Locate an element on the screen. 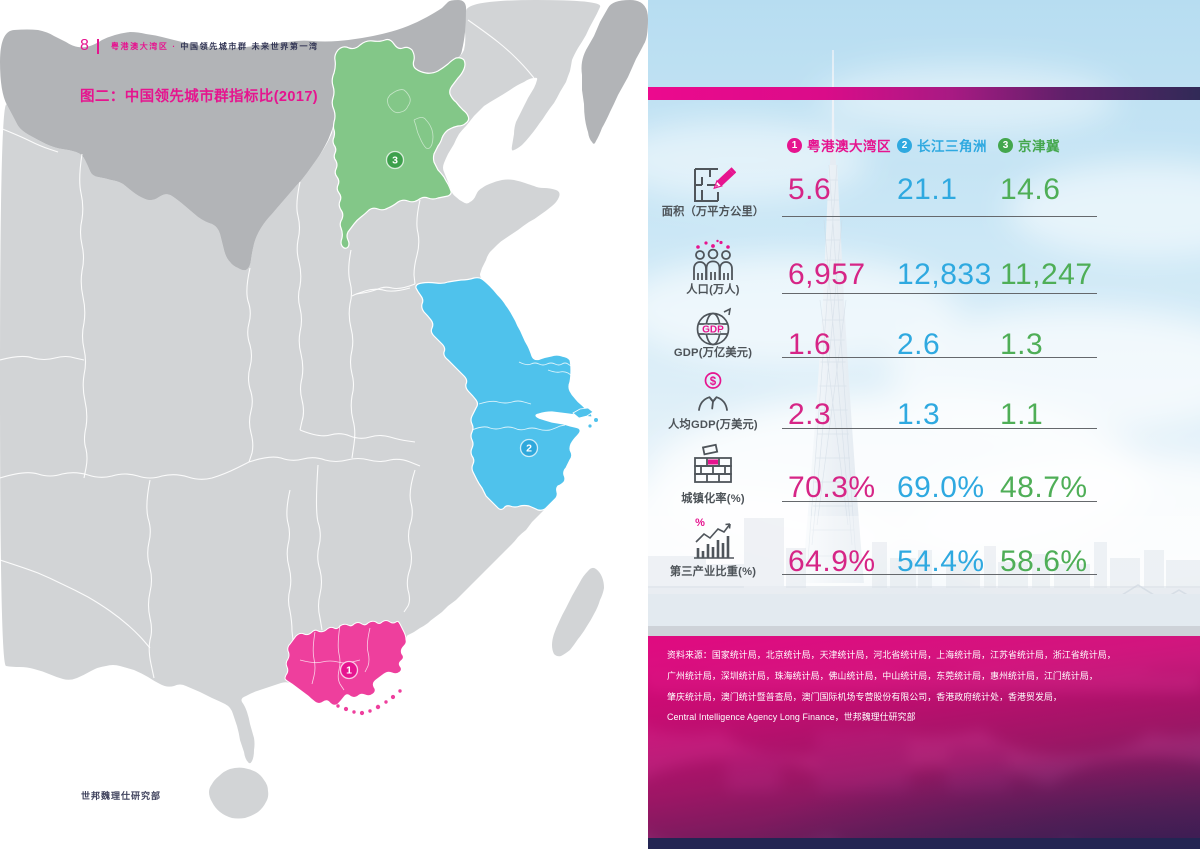  map-zhoushan-islands is located at coordinates (583, 413).